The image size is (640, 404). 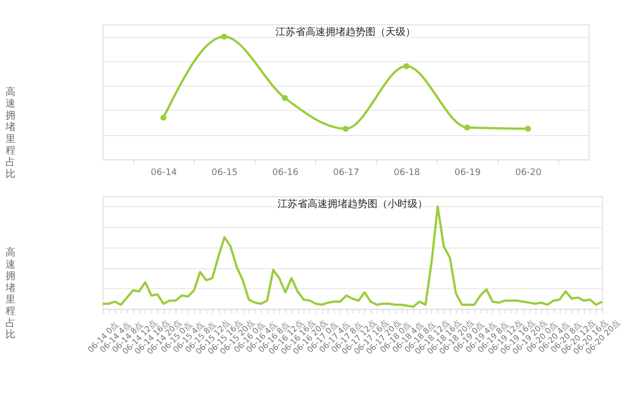 What do you see at coordinates (528, 173) in the screenshot?
I see `x-tick-label: 06-20` at bounding box center [528, 173].